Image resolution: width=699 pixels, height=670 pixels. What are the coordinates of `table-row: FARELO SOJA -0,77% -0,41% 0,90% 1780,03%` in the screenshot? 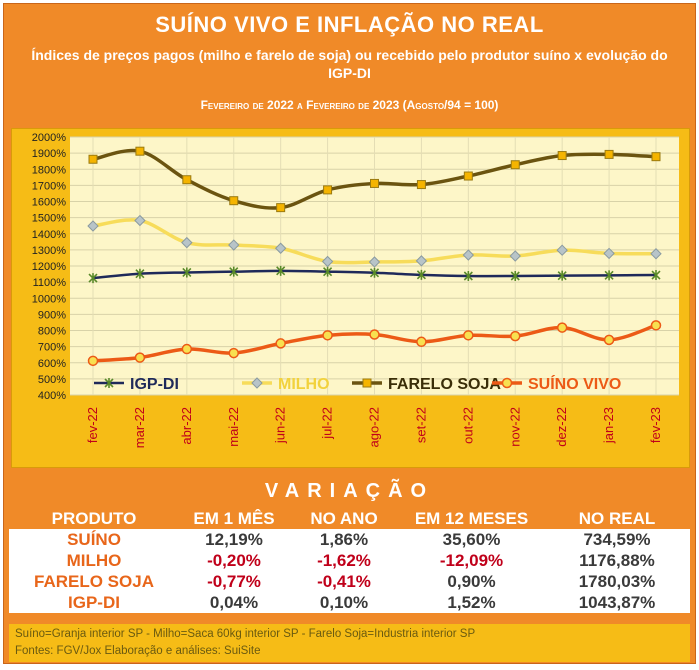 It's located at (349, 581).